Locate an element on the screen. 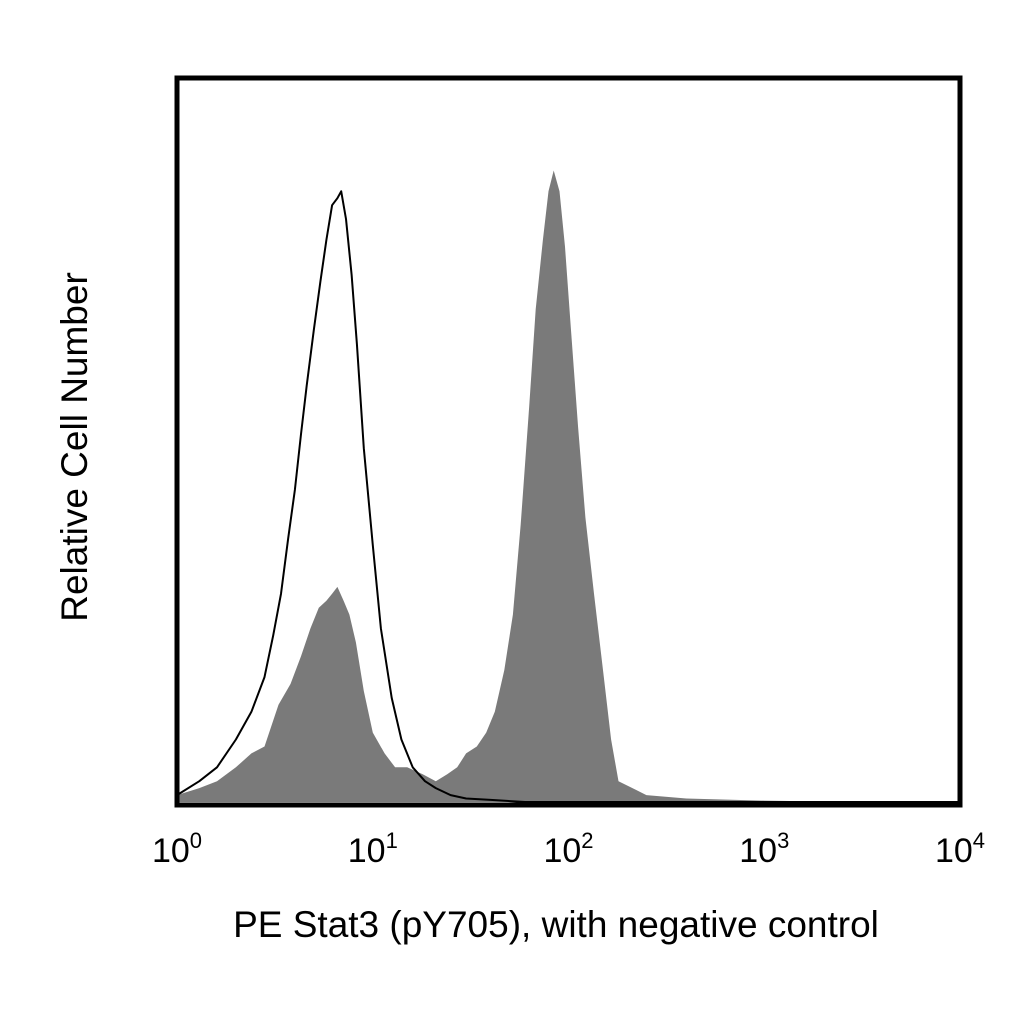 This screenshot has height=1024, width=1024. tick-exponent: 1 is located at coordinates (392, 840).